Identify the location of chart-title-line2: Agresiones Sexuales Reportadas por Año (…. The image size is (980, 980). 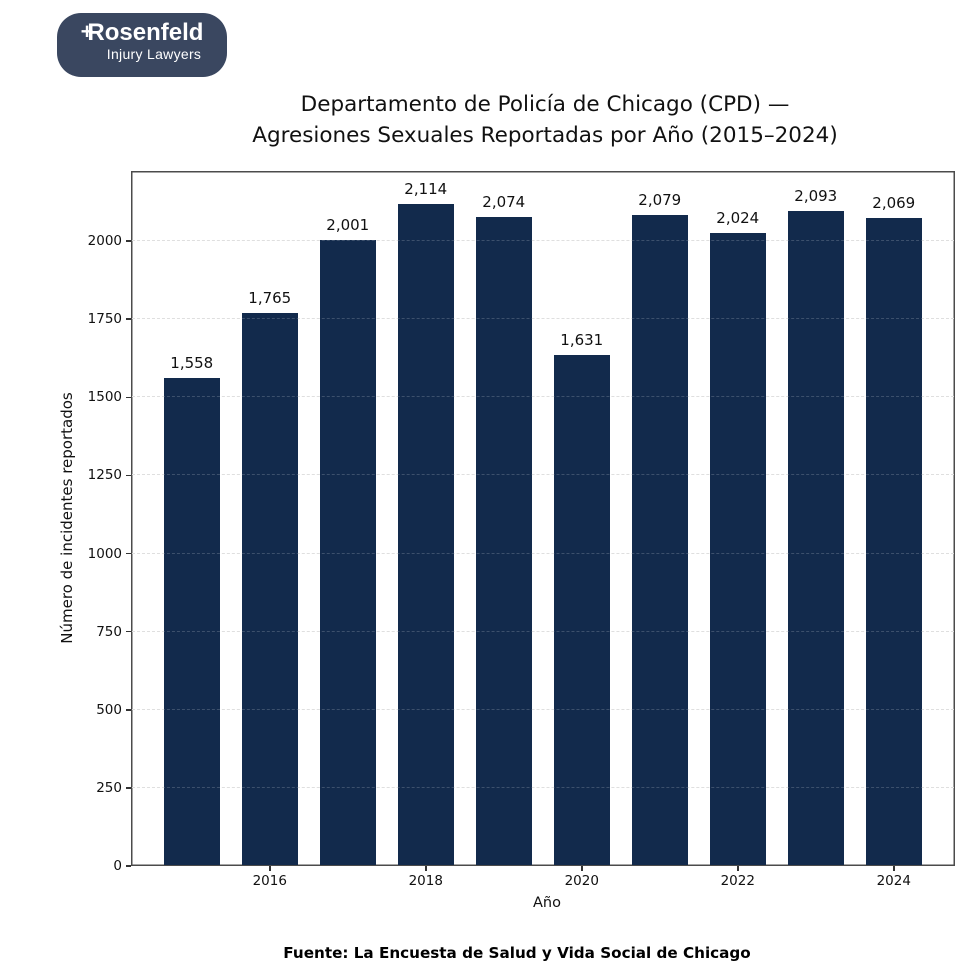
(545, 135).